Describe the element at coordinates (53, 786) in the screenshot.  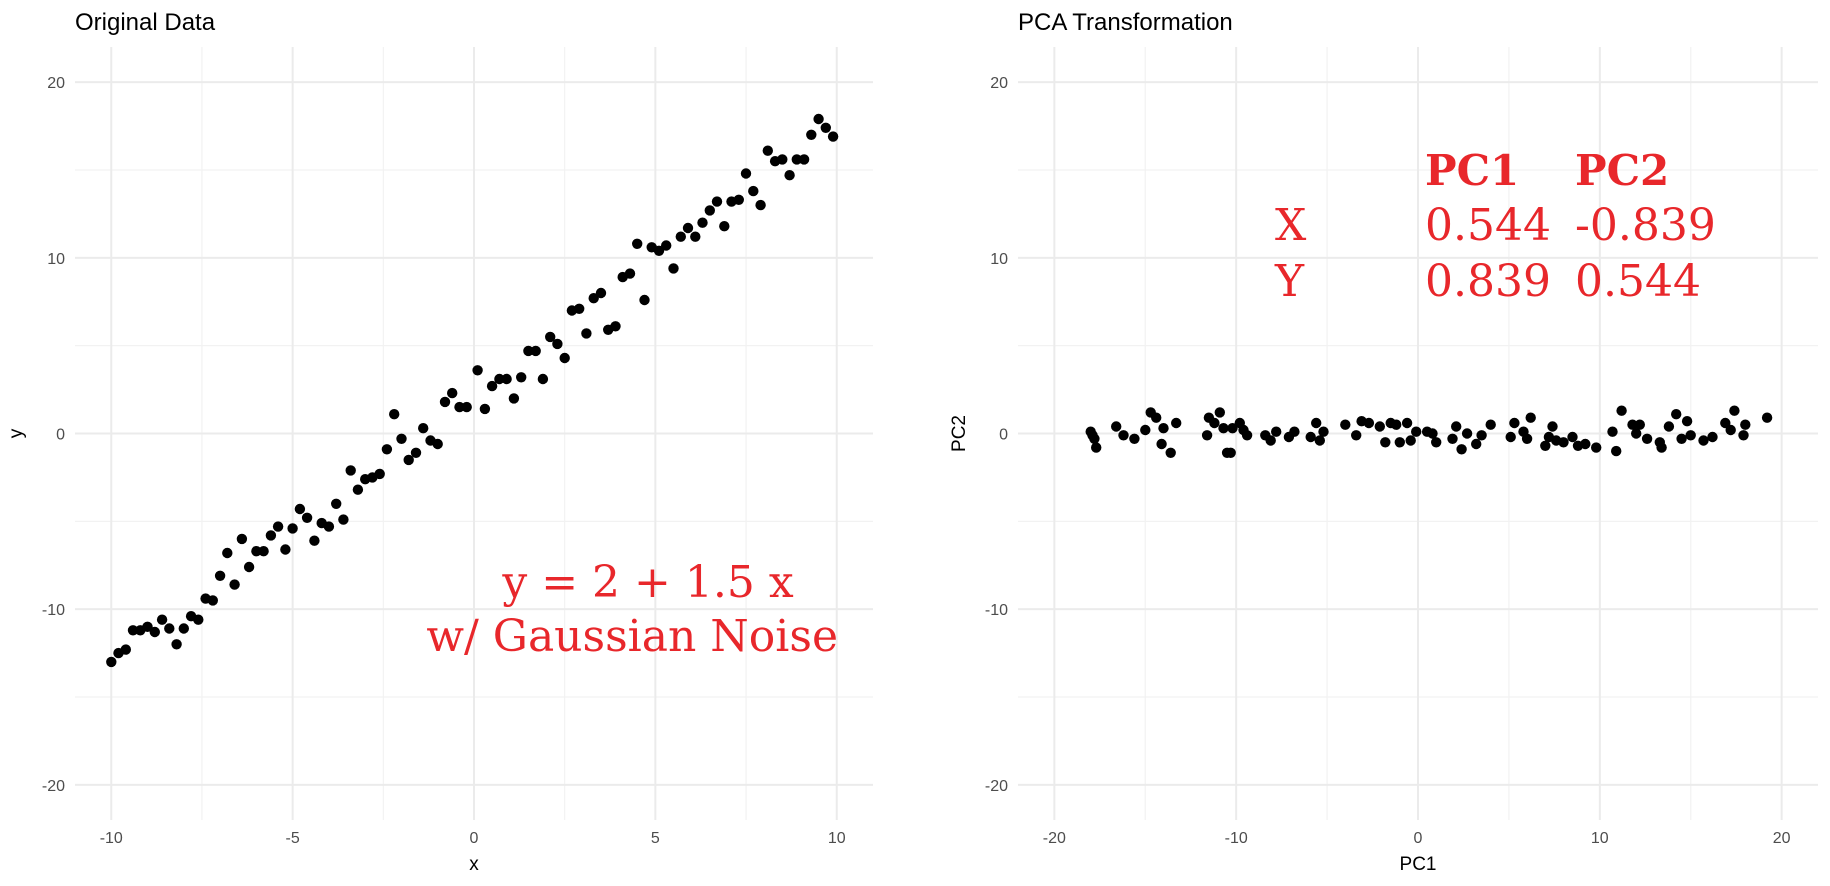
I see `y-tick-label: -20` at that location.